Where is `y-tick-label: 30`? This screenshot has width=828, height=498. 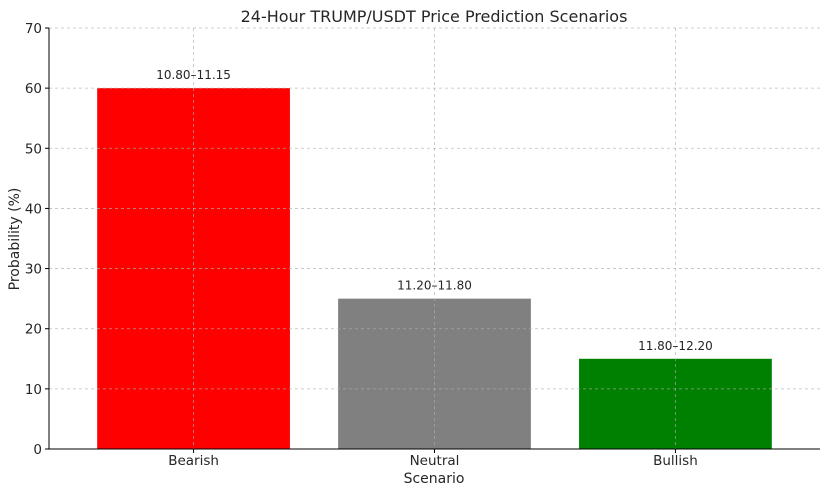 y-tick-label: 30 is located at coordinates (33, 270).